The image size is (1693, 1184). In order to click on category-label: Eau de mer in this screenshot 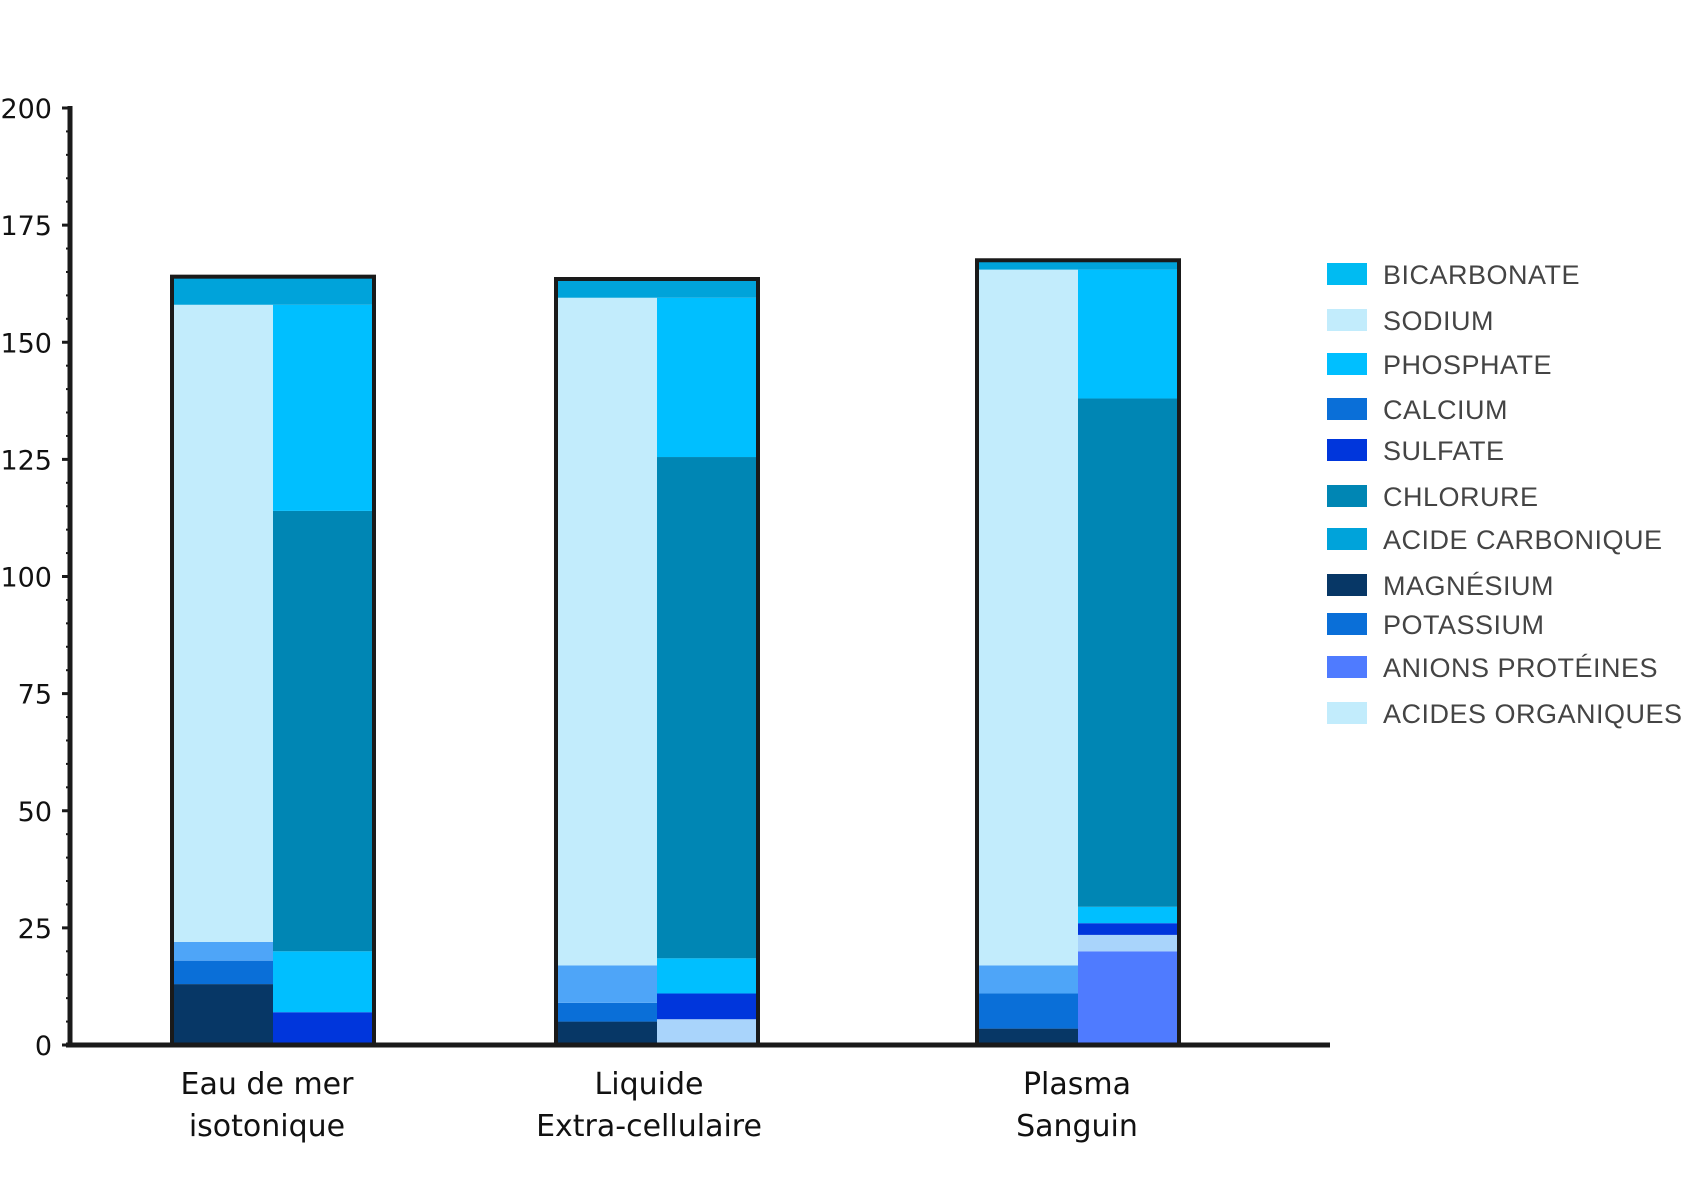, I will do `click(268, 1084)`.